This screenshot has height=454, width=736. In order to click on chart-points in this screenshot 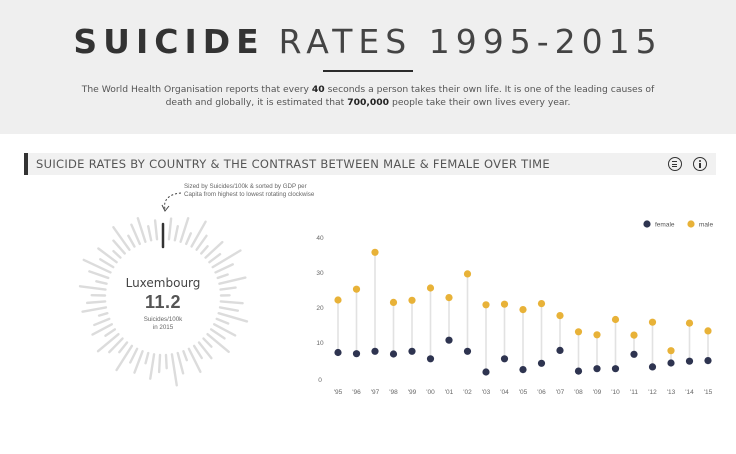, I will do `click(523, 312)`.